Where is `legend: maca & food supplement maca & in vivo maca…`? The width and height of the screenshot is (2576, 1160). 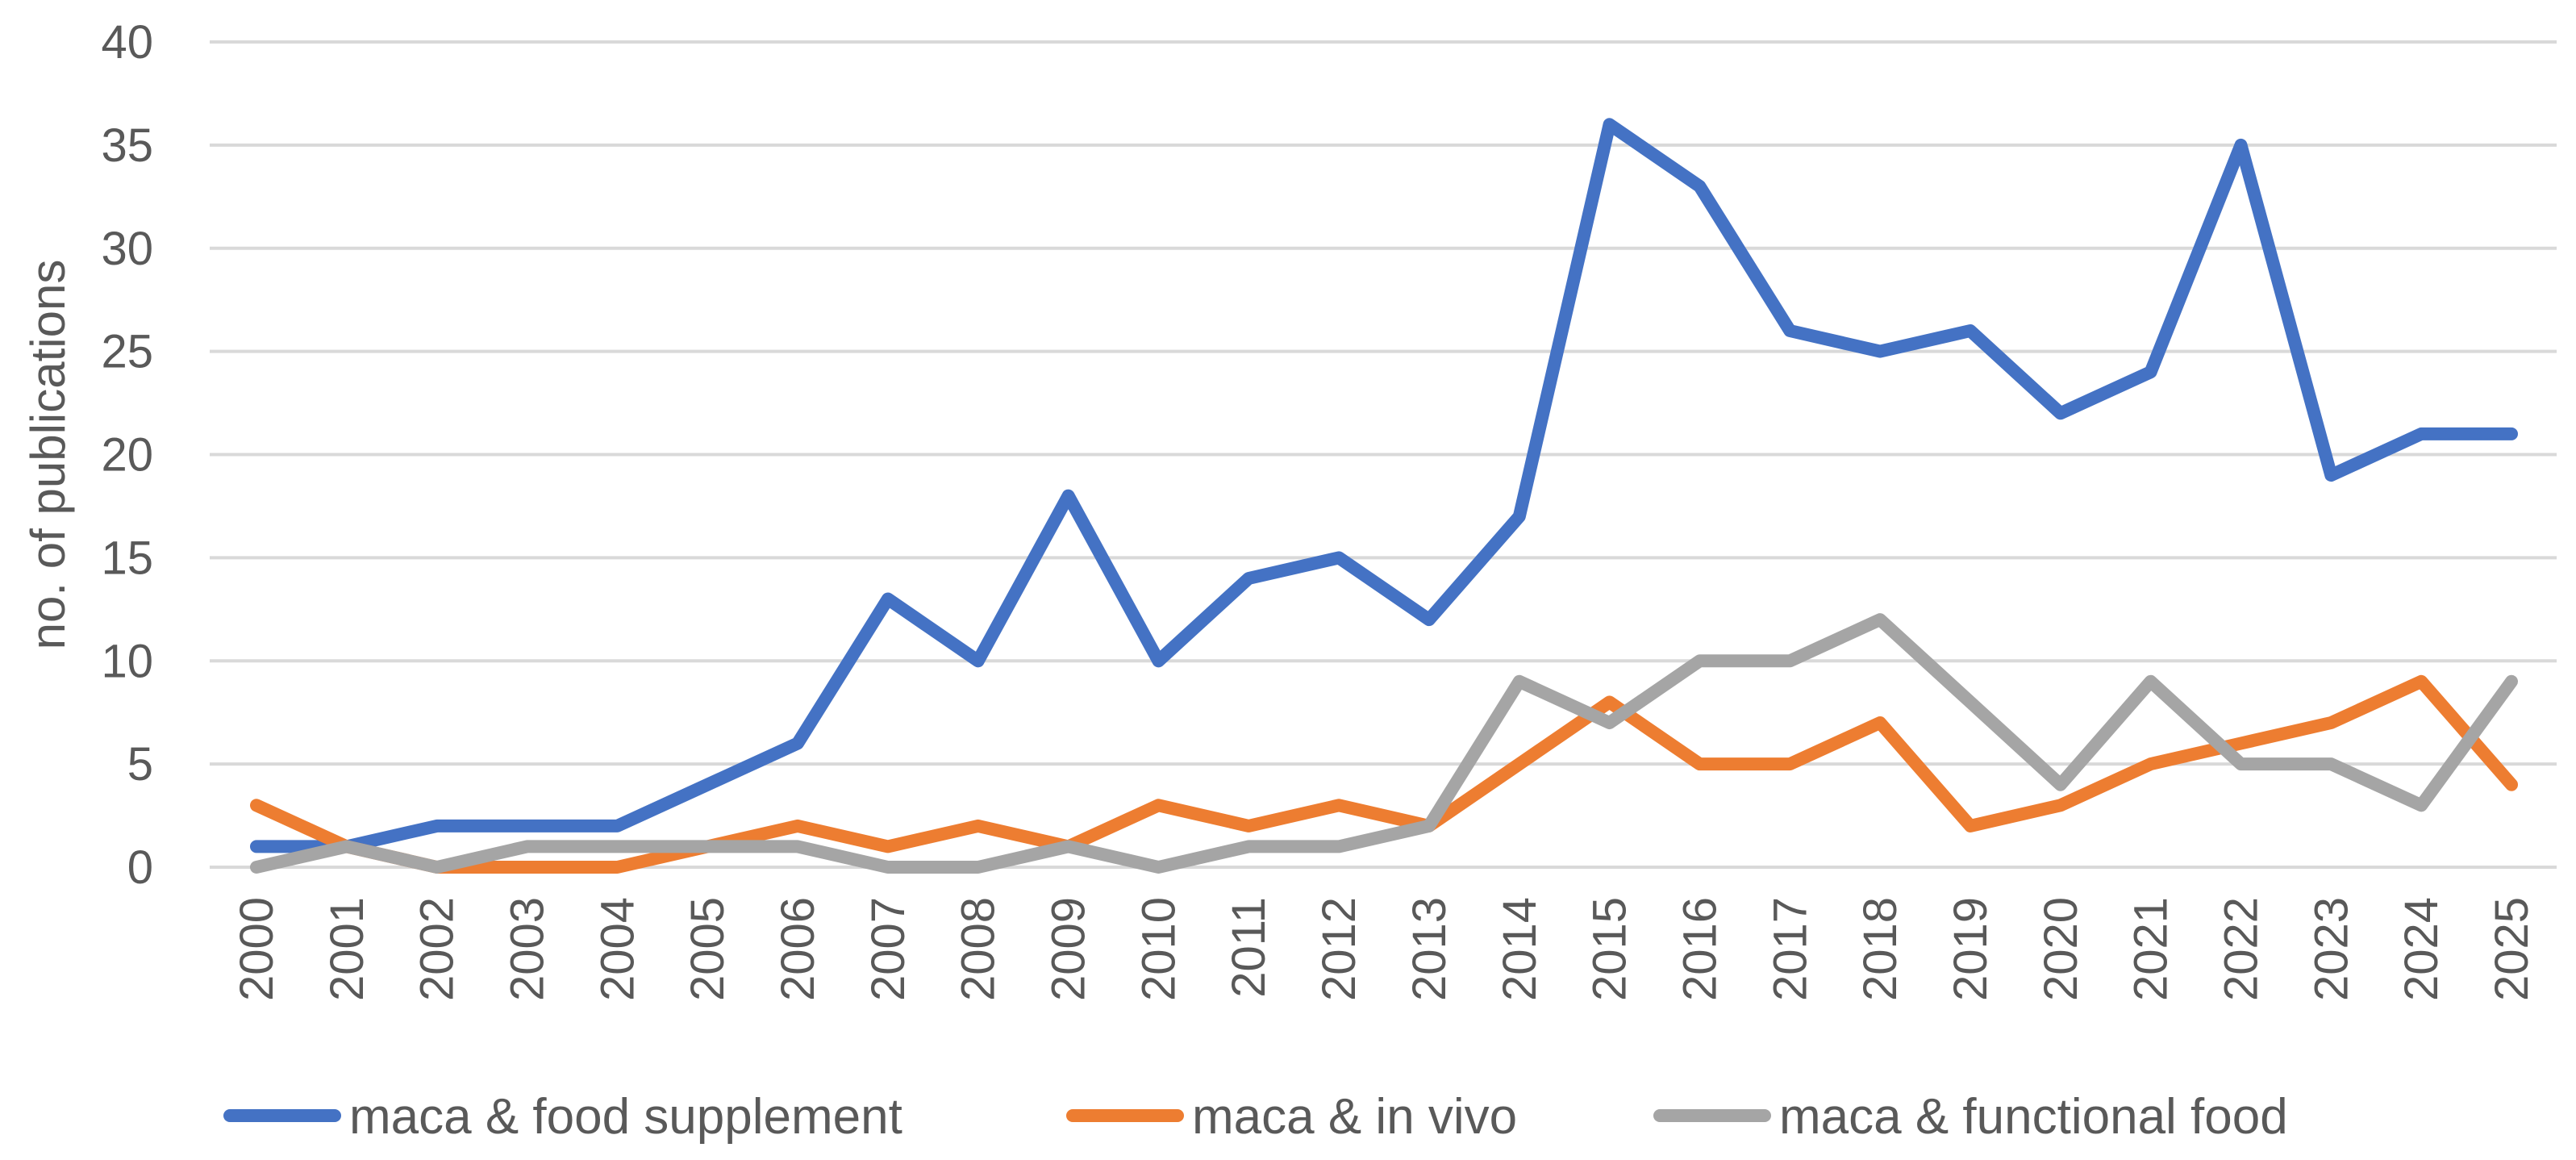 legend: maca & food supplement maca & in vivo maca… is located at coordinates (1255, 1117).